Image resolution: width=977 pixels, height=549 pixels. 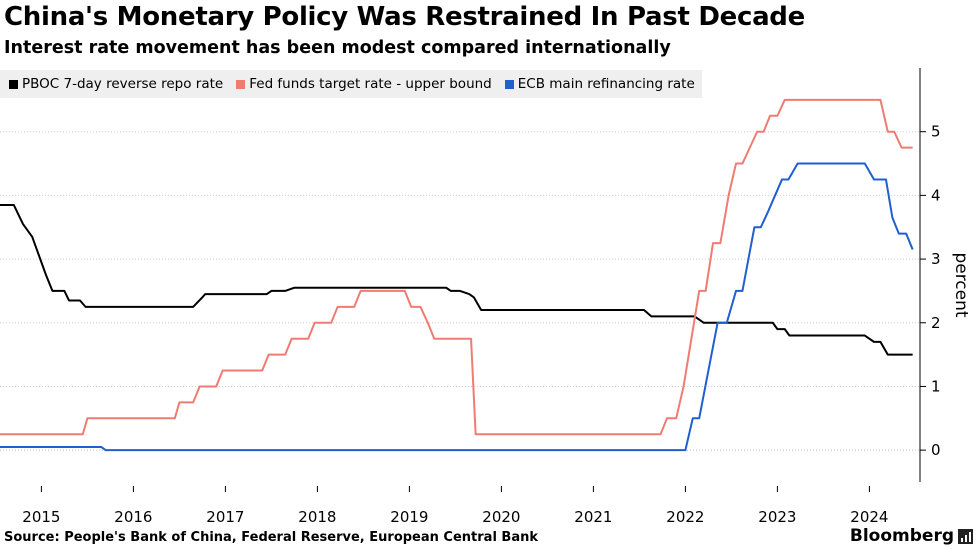 What do you see at coordinates (593, 517) in the screenshot?
I see `x-tick-label: 2021` at bounding box center [593, 517].